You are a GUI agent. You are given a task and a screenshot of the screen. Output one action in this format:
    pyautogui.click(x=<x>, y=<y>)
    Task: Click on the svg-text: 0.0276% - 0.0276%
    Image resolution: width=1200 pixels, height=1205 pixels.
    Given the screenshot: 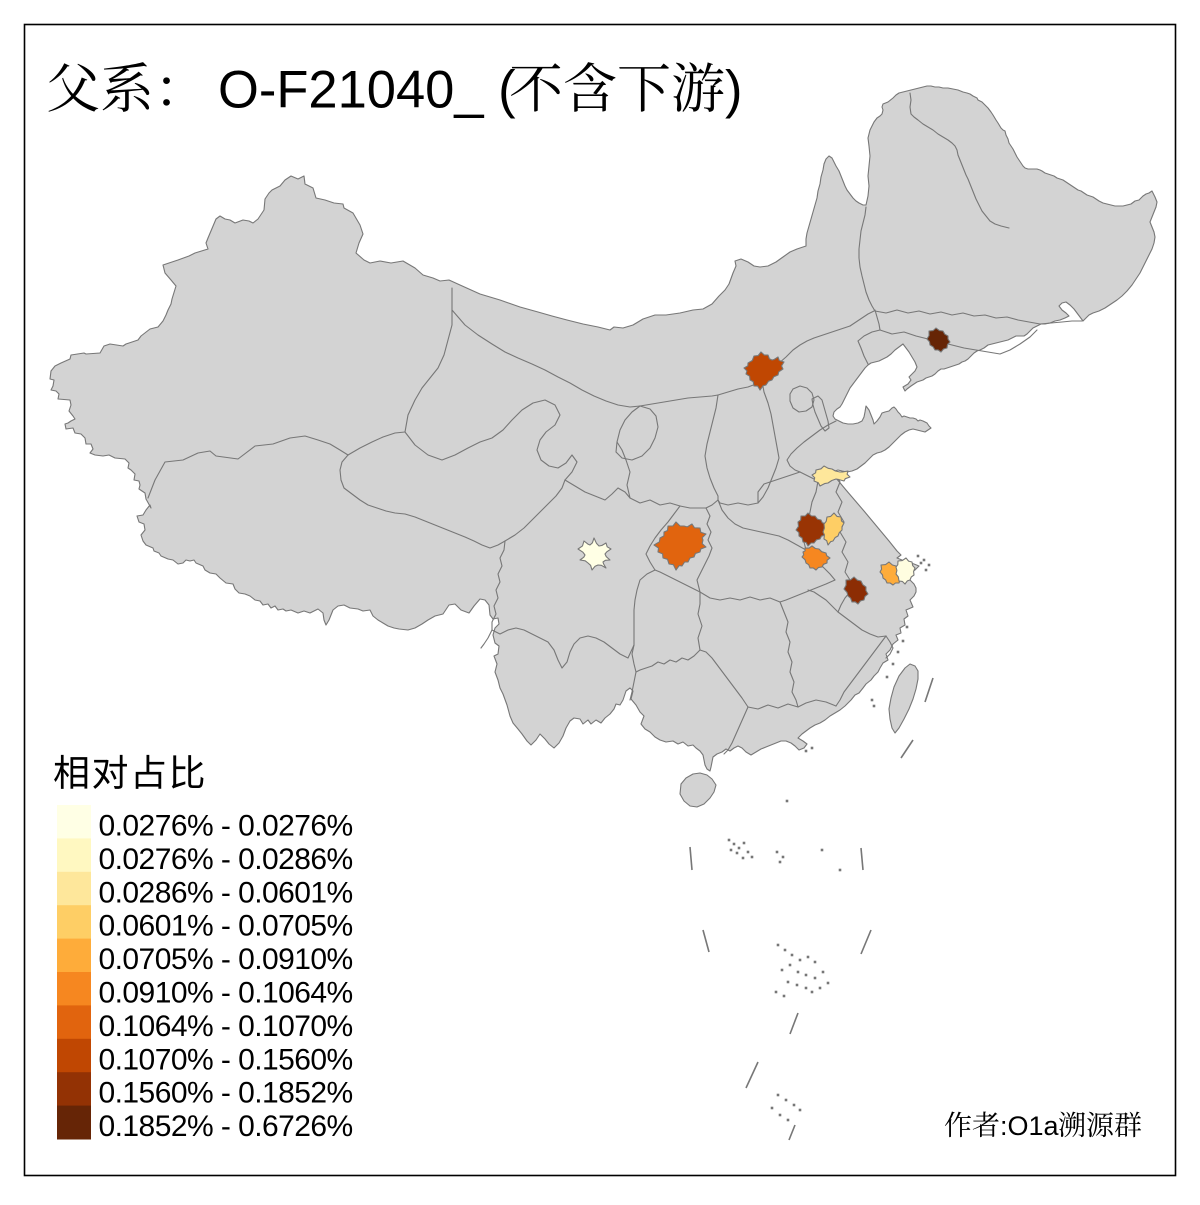 What is the action you would take?
    pyautogui.click(x=226, y=826)
    